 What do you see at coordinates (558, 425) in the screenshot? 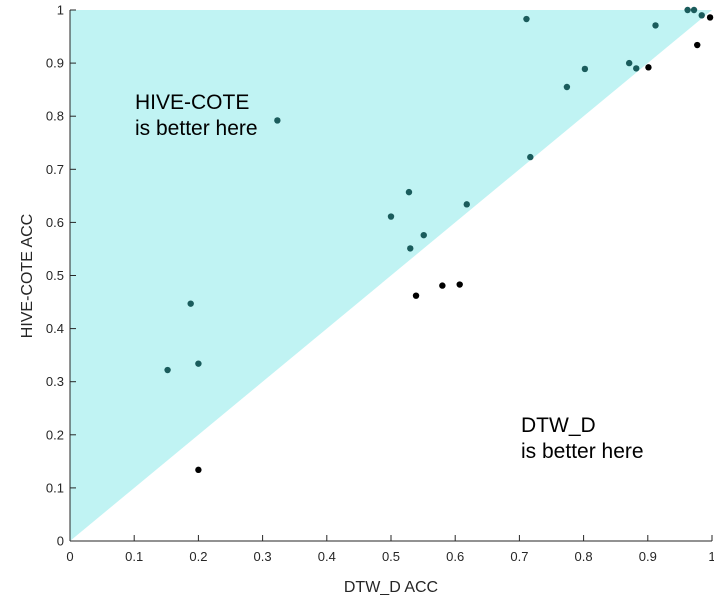
I see `annotation-line: DTW_D` at bounding box center [558, 425].